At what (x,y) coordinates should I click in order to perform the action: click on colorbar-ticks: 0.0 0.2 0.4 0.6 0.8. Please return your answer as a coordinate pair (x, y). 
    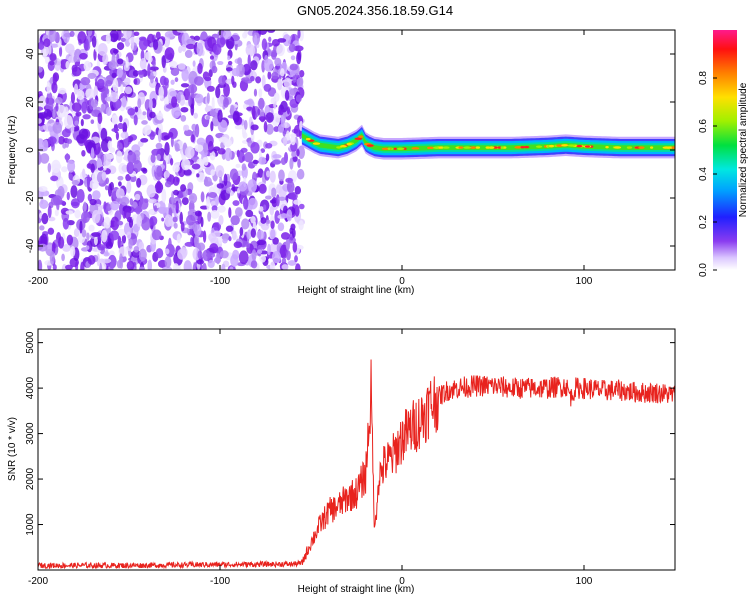
    Looking at the image, I should click on (707, 174).